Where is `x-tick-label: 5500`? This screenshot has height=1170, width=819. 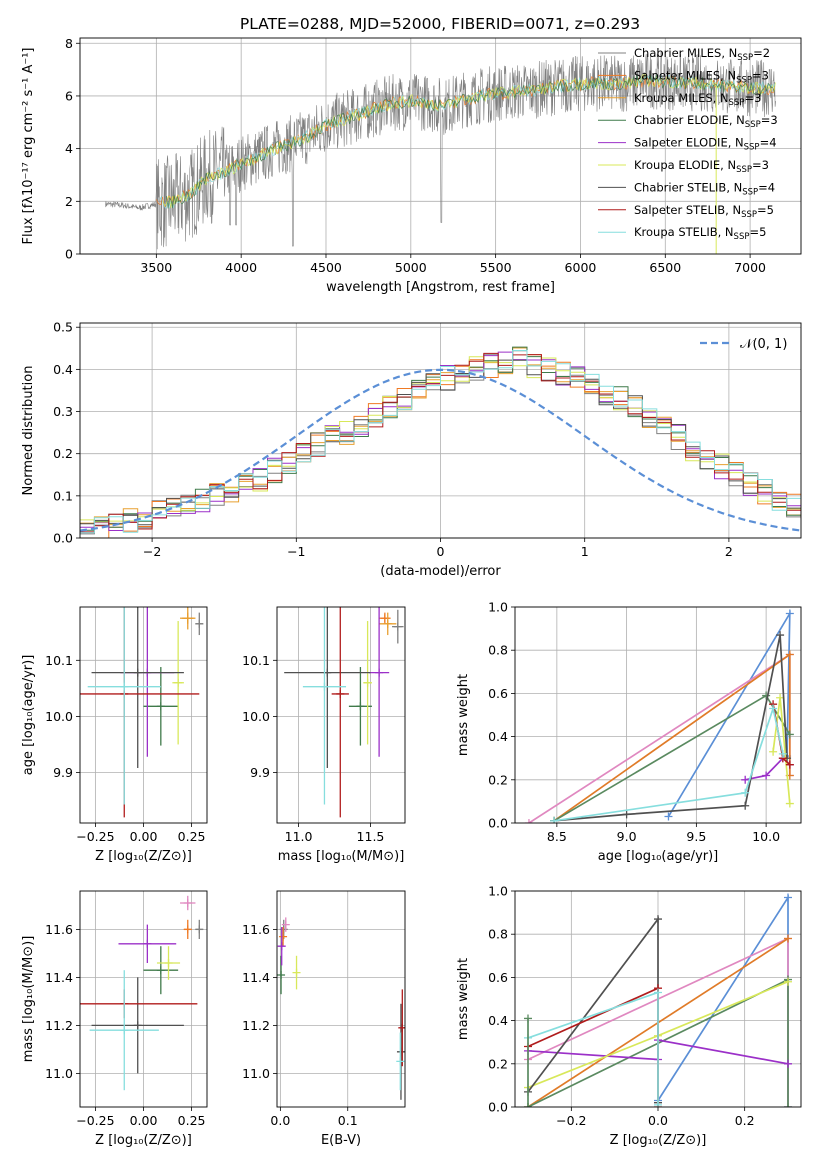
x-tick-label: 5500 is located at coordinates (496, 267).